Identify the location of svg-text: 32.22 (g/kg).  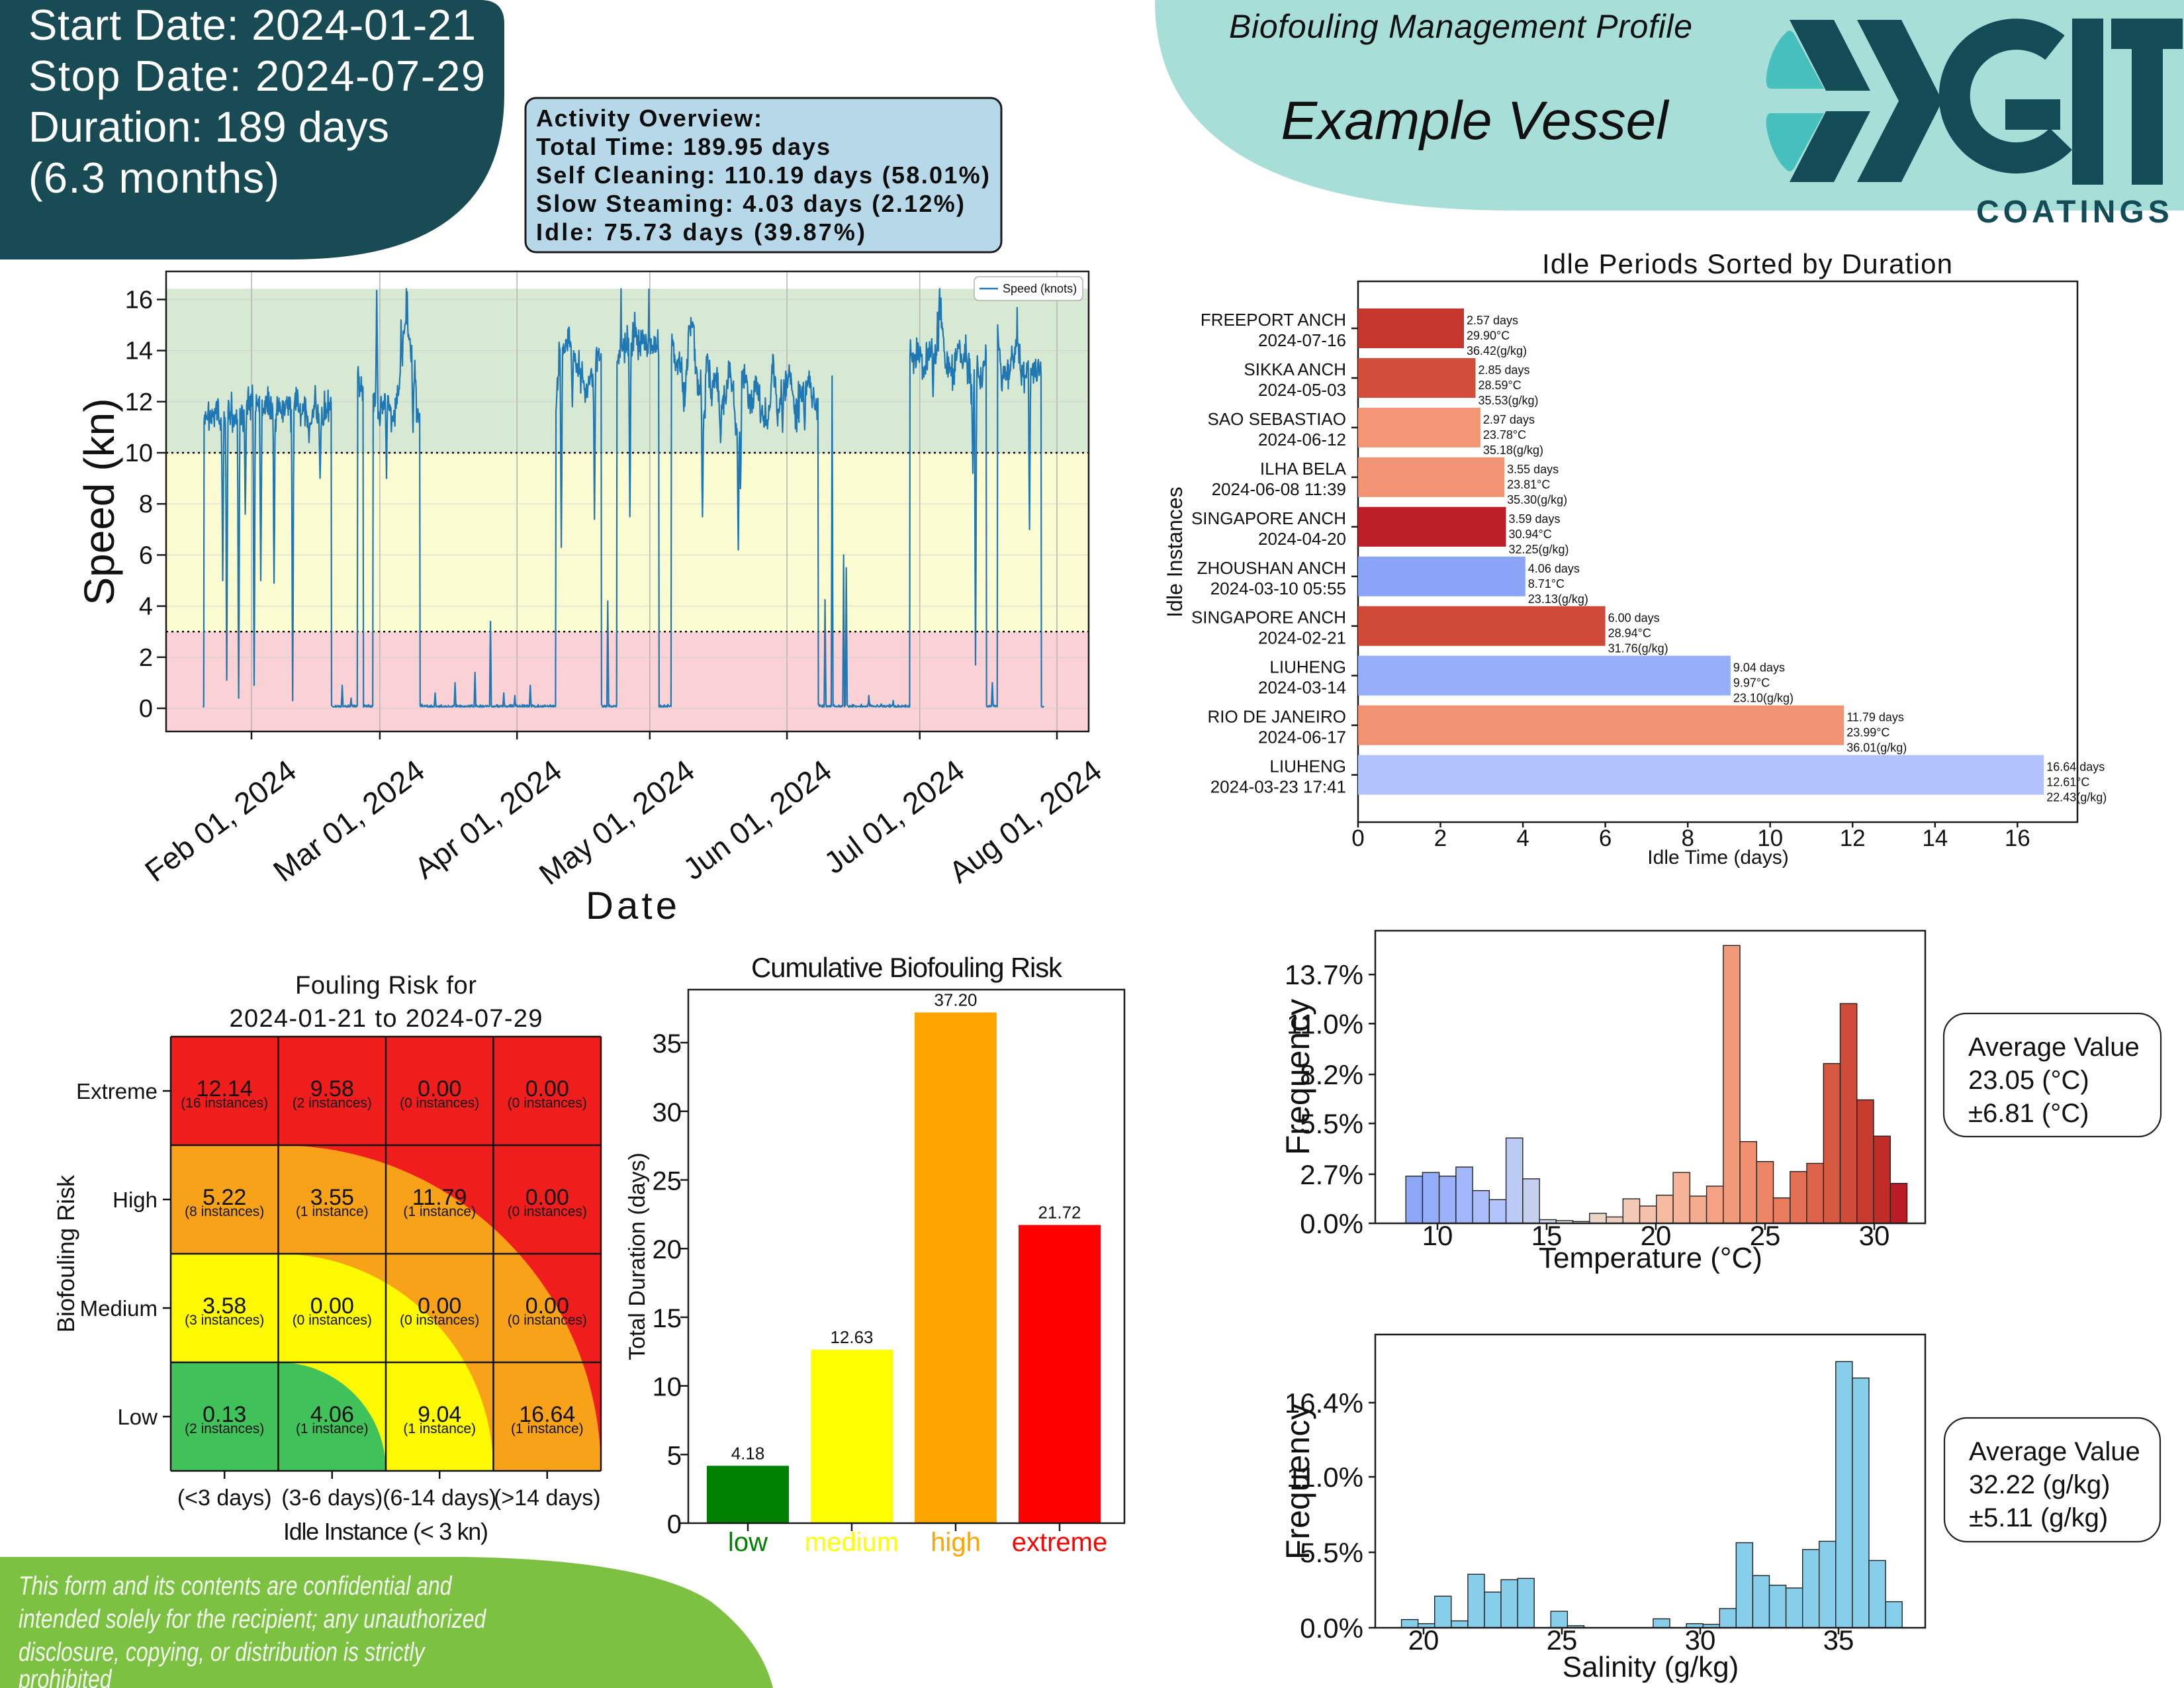
(2039, 1484).